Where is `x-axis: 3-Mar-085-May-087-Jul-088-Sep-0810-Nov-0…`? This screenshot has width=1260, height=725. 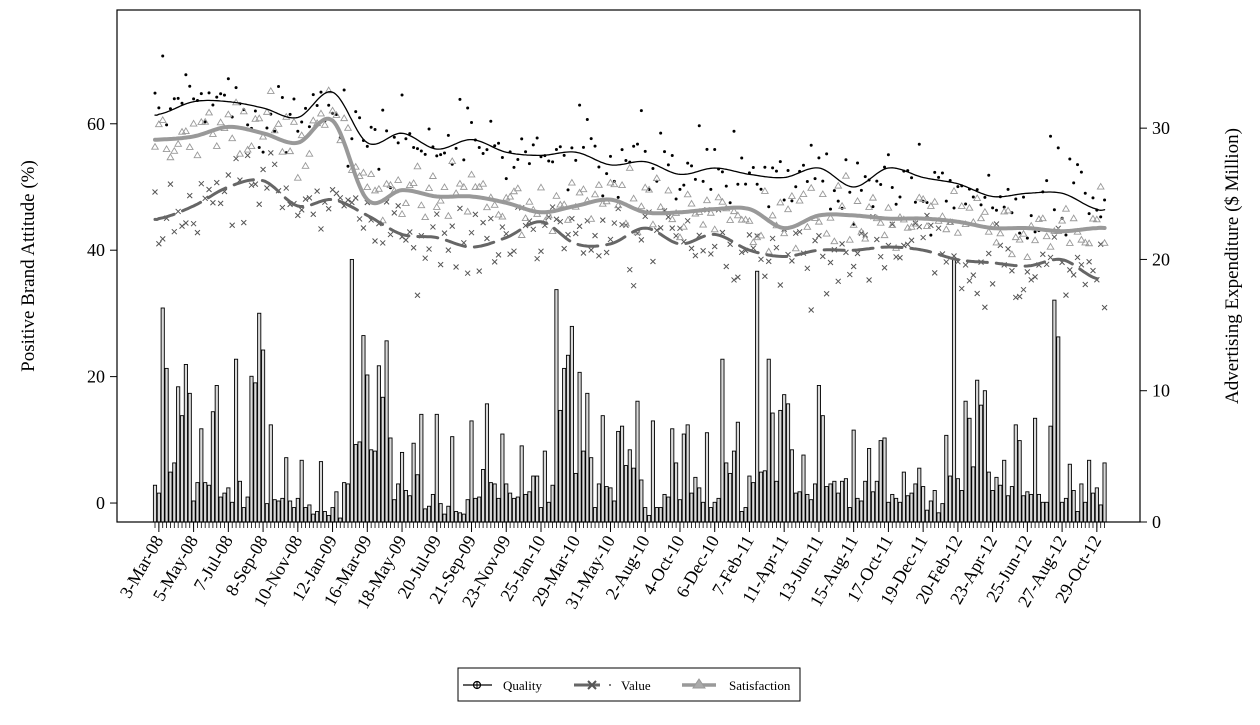 x-axis: 3-Mar-085-May-087-Jul-088-Sep-0810-Nov-0… is located at coordinates (610, 567).